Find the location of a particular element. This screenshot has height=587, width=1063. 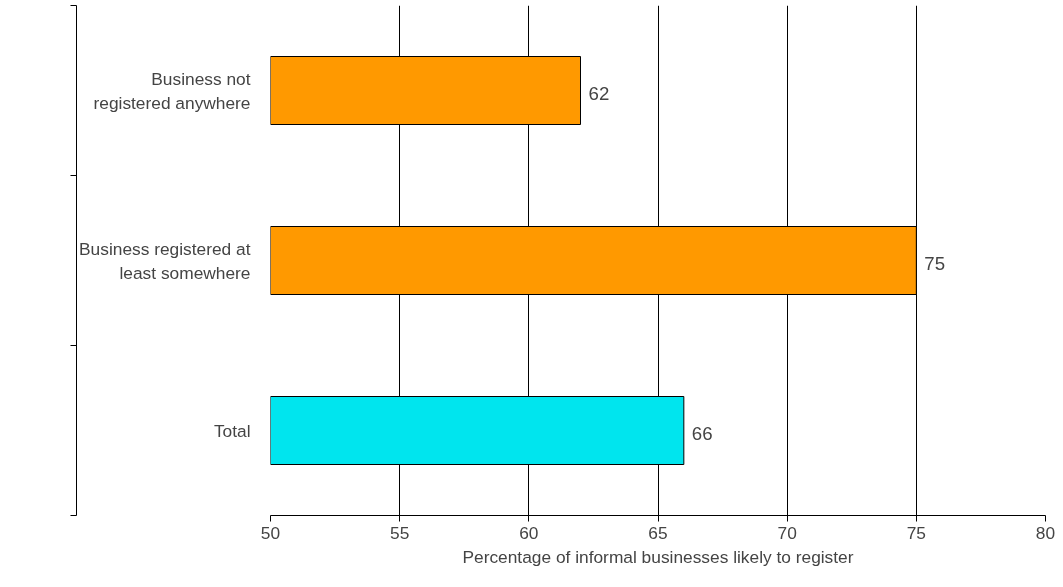

y-tick-label: Business not registered anywhere is located at coordinates (172, 90).